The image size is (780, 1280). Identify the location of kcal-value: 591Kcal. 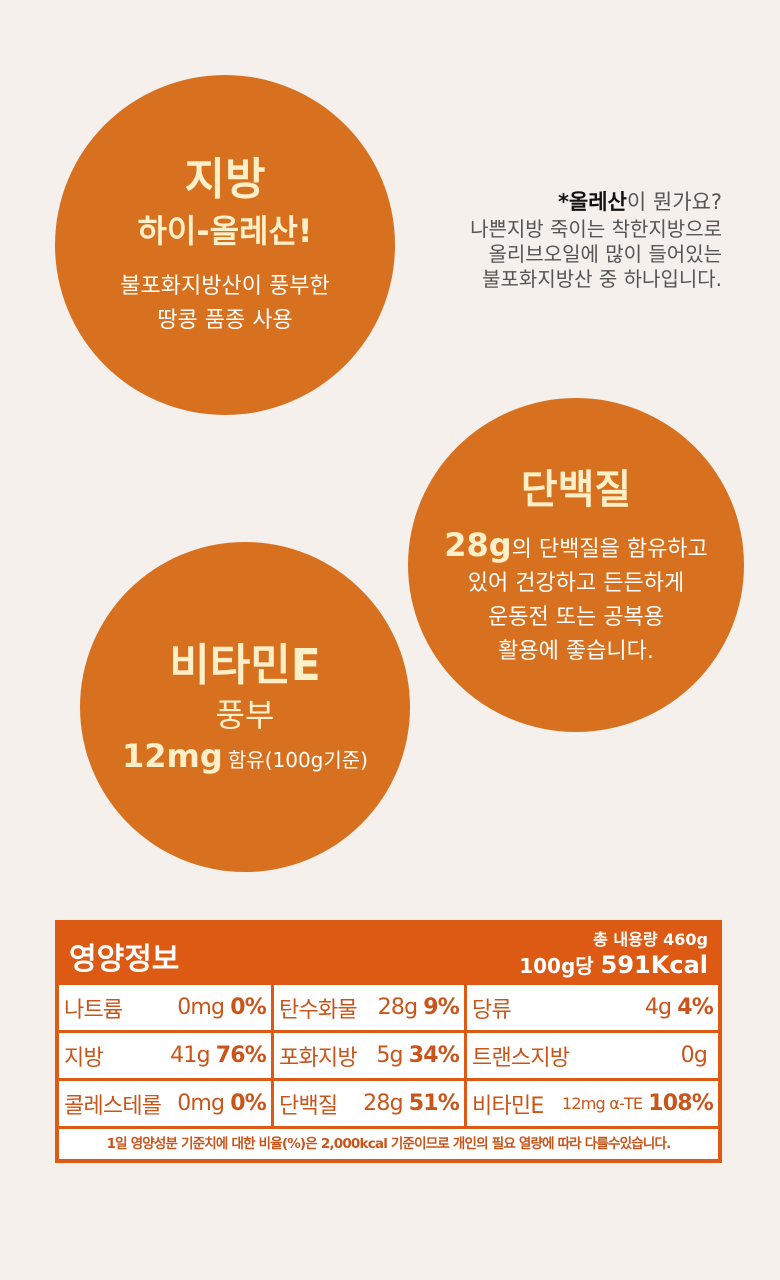
(654, 965).